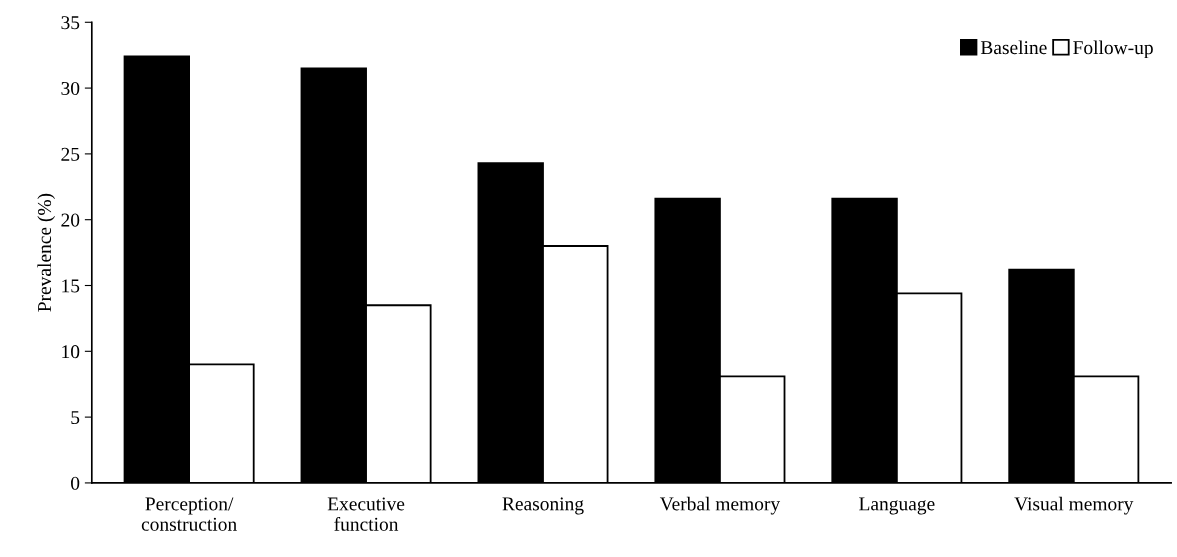  I want to click on y-axis-title: Prevalence (%), so click(46, 252).